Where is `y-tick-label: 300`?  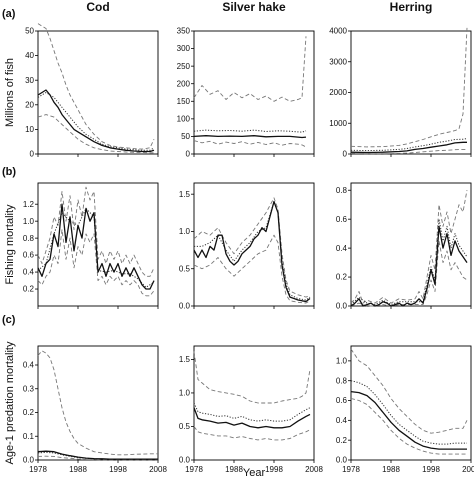
y-tick-label: 300 is located at coordinates (184, 48).